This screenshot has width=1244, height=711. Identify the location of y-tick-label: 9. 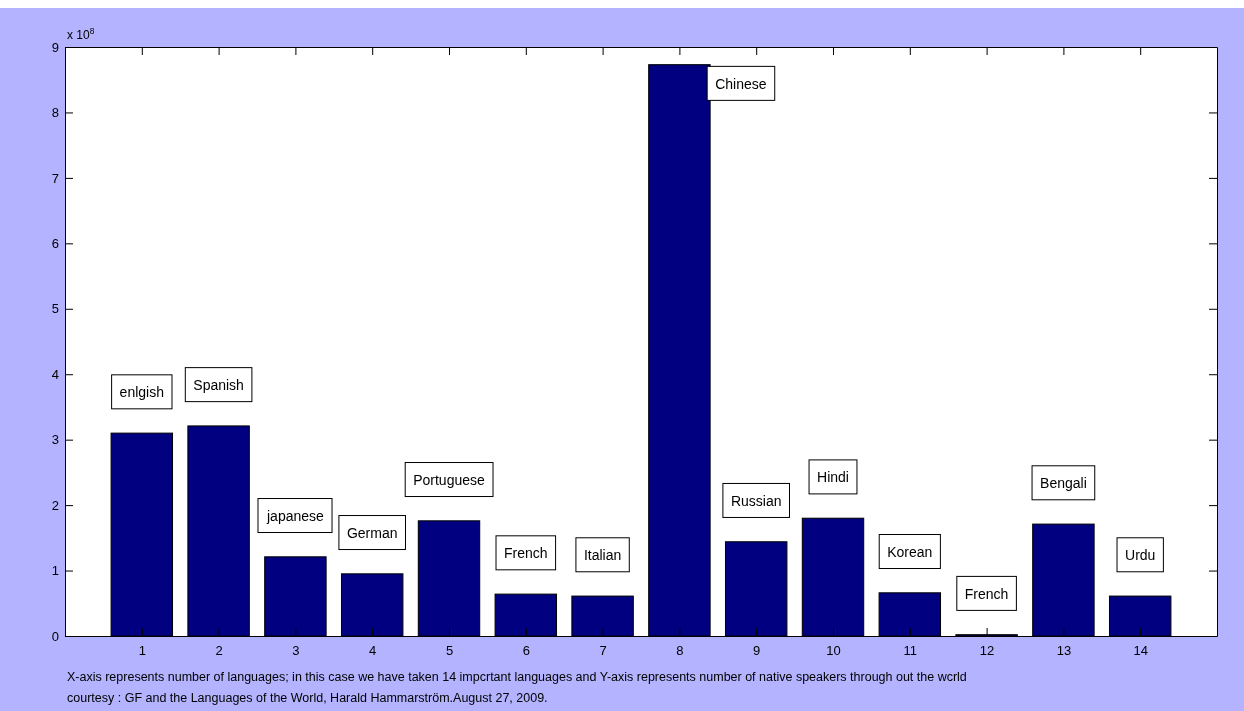
(55, 47).